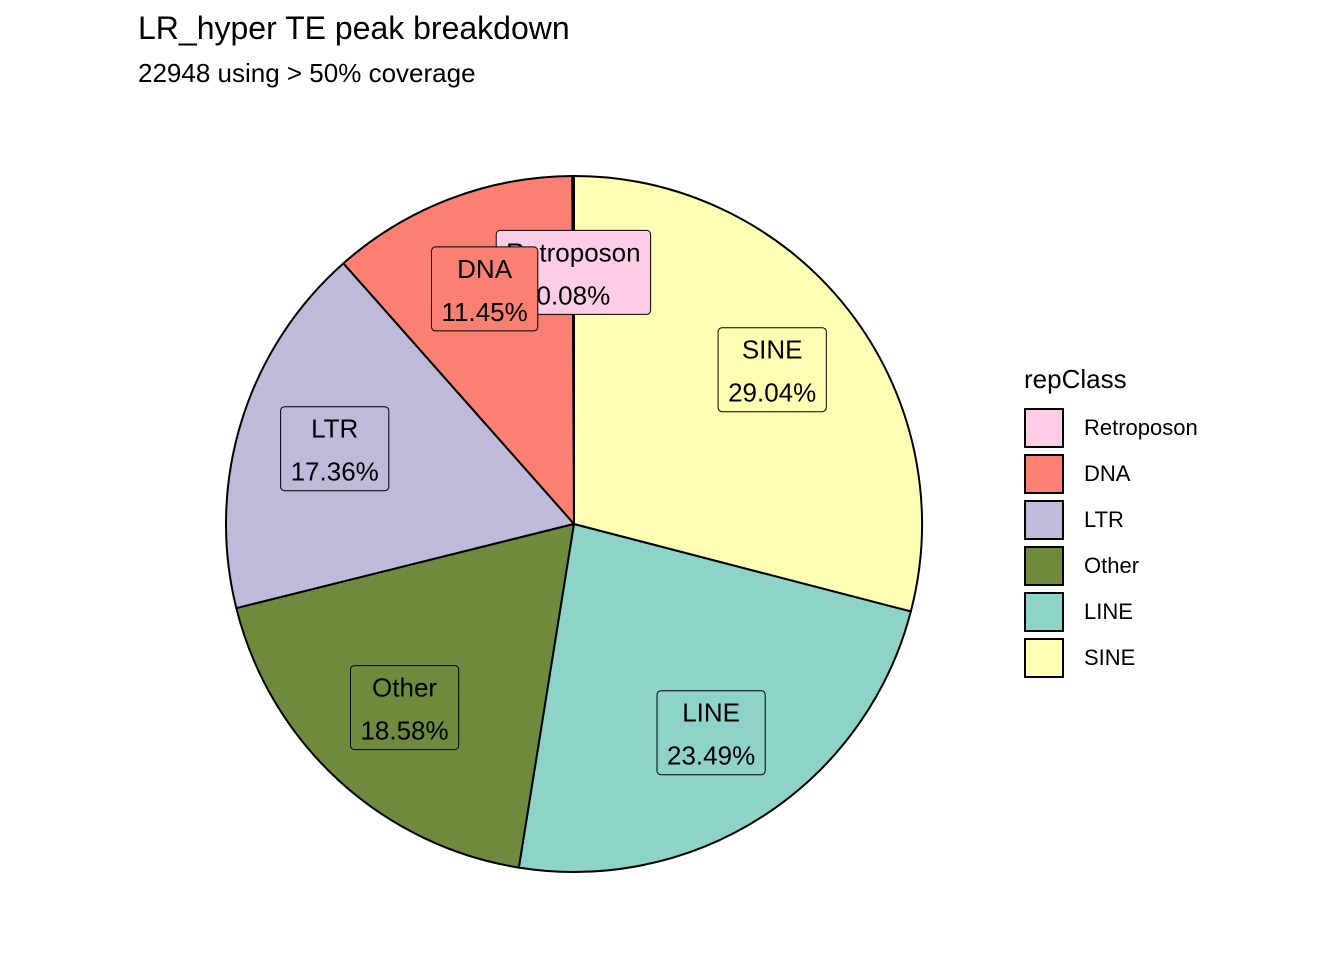 This screenshot has height=960, width=1344. I want to click on slice-label-ltr: LTR 17.36%, so click(335, 449).